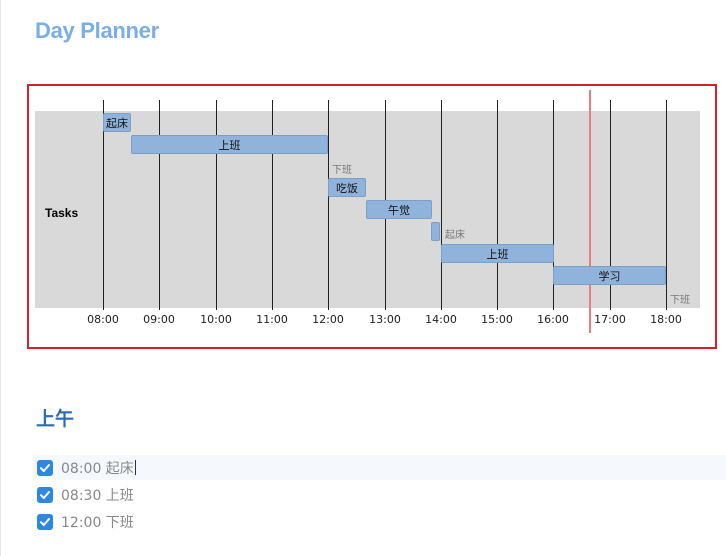  What do you see at coordinates (379, 521) in the screenshot?
I see `task-item: 12:00 下班` at bounding box center [379, 521].